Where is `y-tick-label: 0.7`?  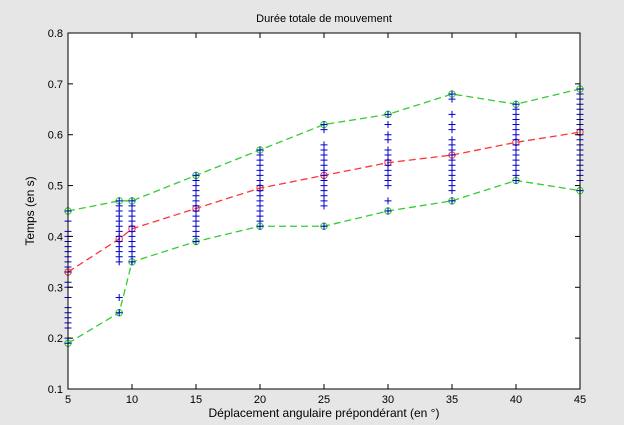
y-tick-label: 0.7 is located at coordinates (55, 85).